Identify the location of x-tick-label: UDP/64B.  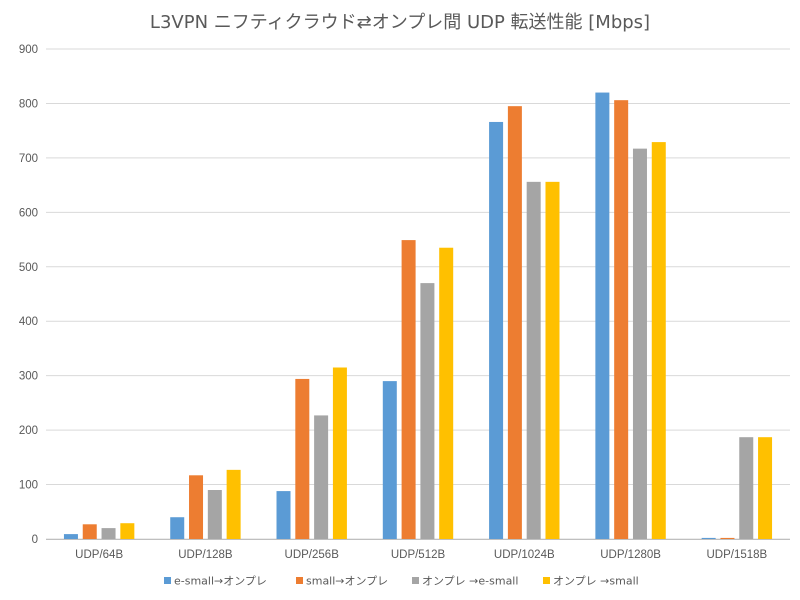
(99, 555).